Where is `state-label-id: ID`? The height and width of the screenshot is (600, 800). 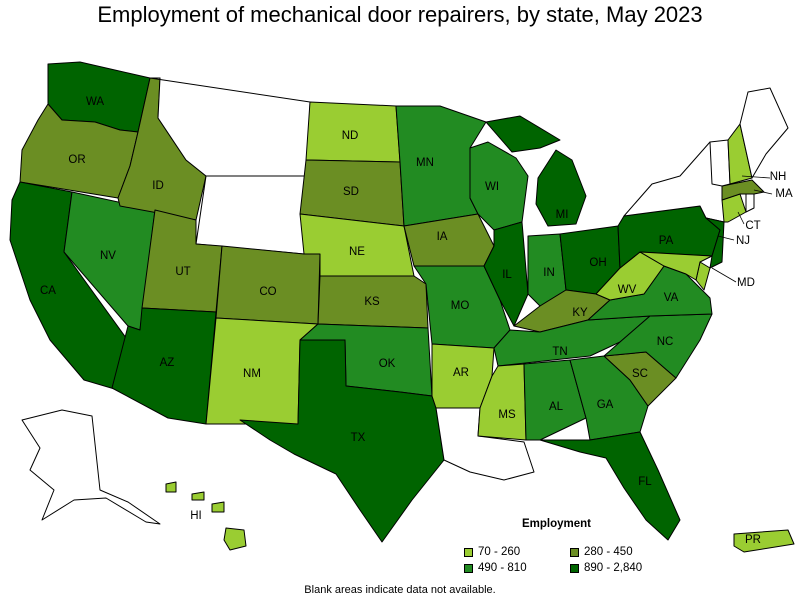
state-label-id: ID is located at coordinates (158, 186).